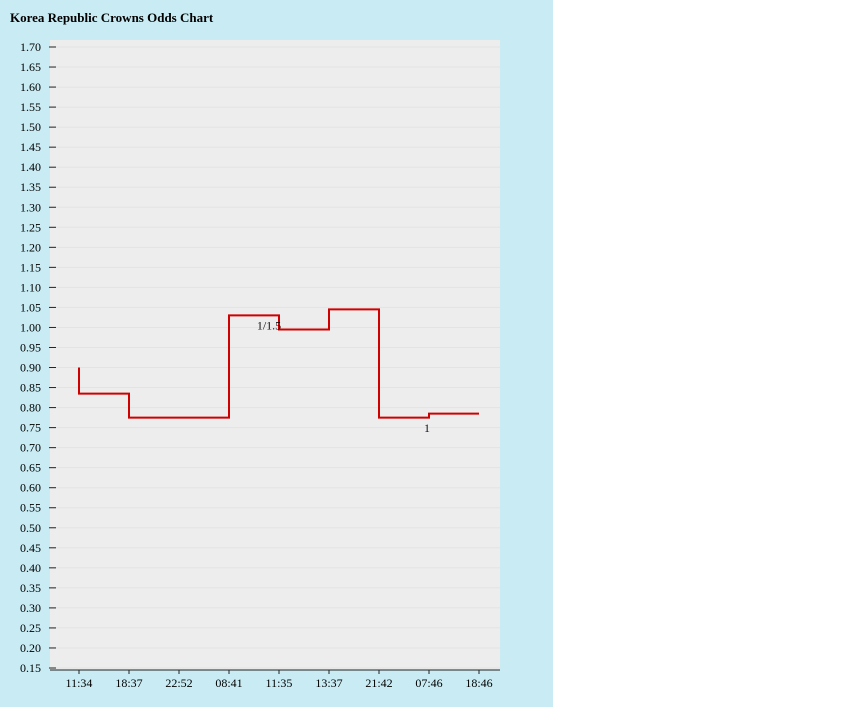 This screenshot has width=861, height=707. What do you see at coordinates (30, 408) in the screenshot?
I see `svg-text: 0.80` at bounding box center [30, 408].